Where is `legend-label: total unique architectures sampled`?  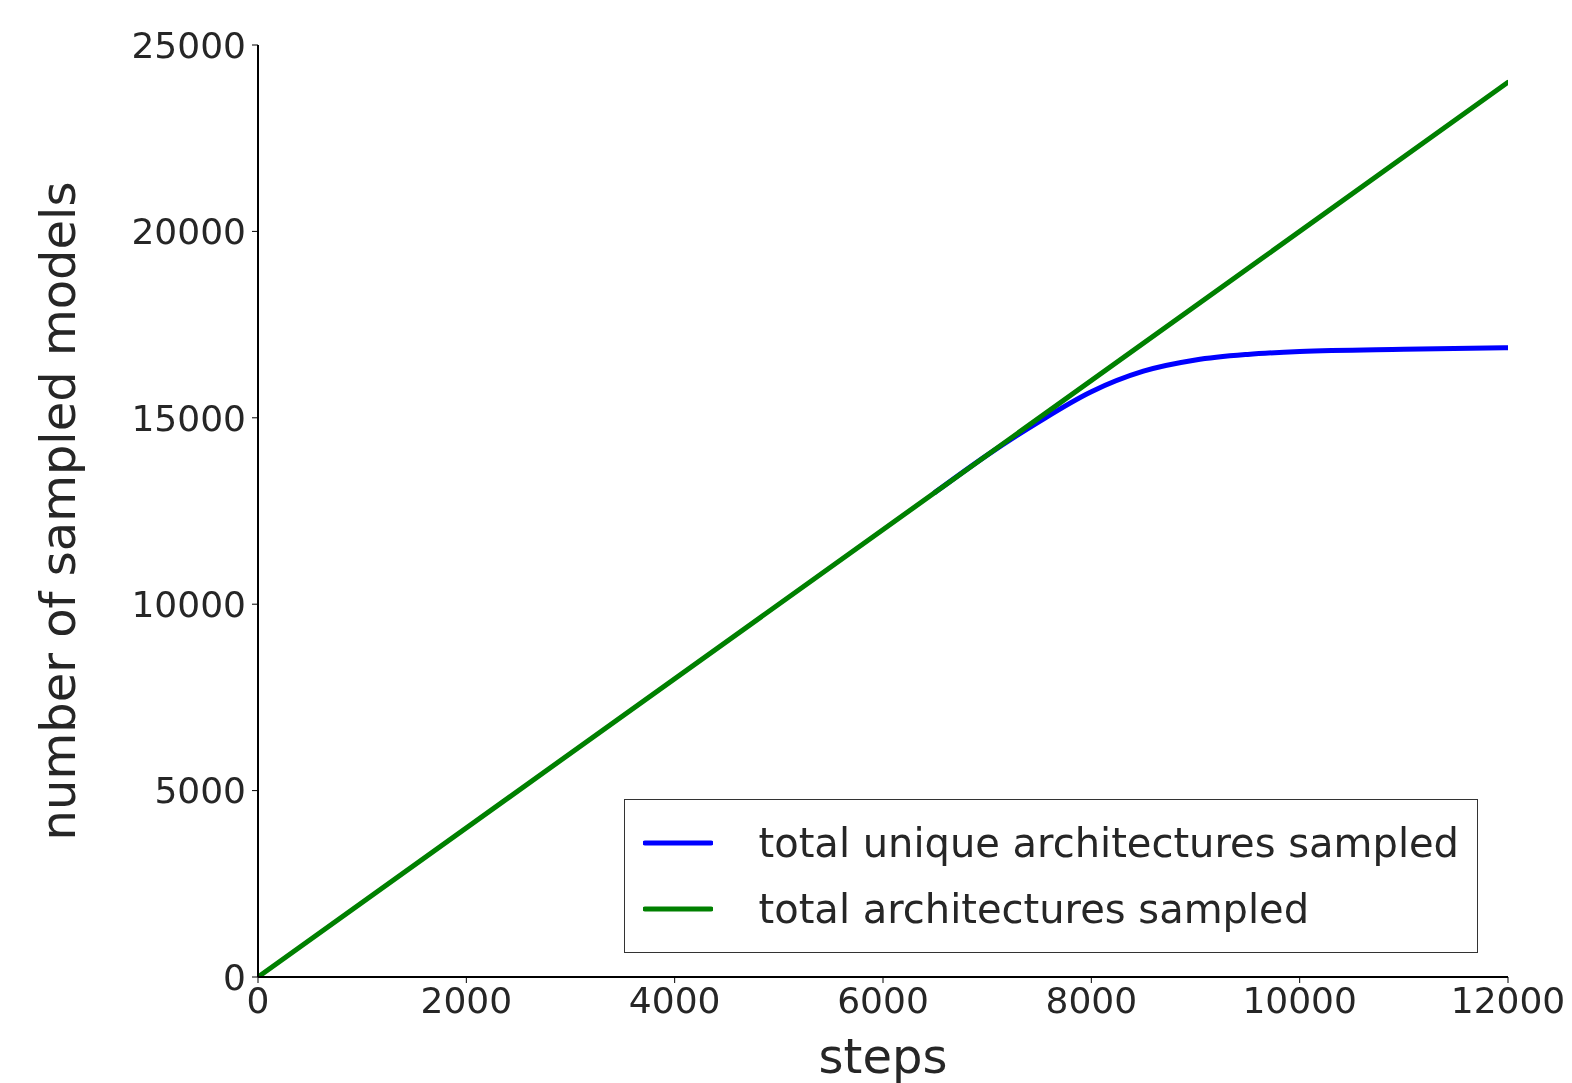
legend-label: total unique architectures sampled is located at coordinates (1108, 843).